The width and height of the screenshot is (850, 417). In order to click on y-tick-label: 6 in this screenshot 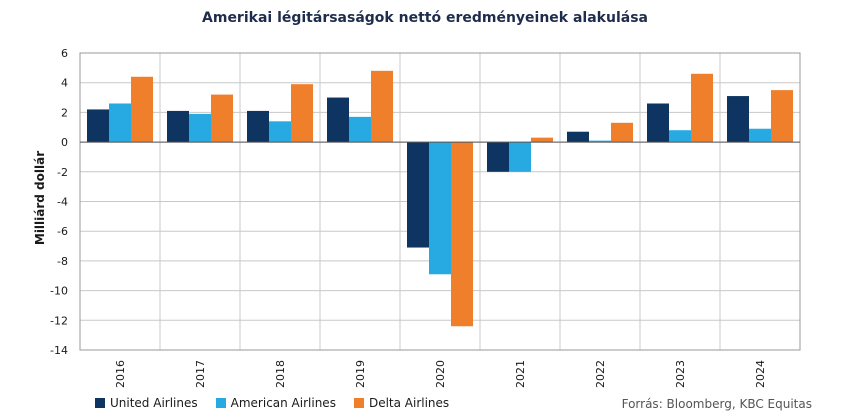, I will do `click(64, 53)`.